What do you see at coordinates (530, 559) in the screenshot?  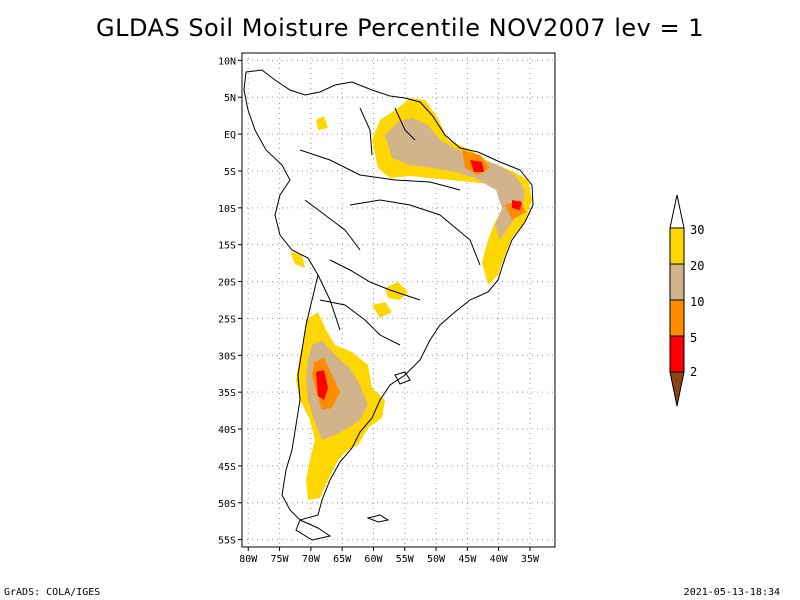 I see `lon-tick-label: 35W` at bounding box center [530, 559].